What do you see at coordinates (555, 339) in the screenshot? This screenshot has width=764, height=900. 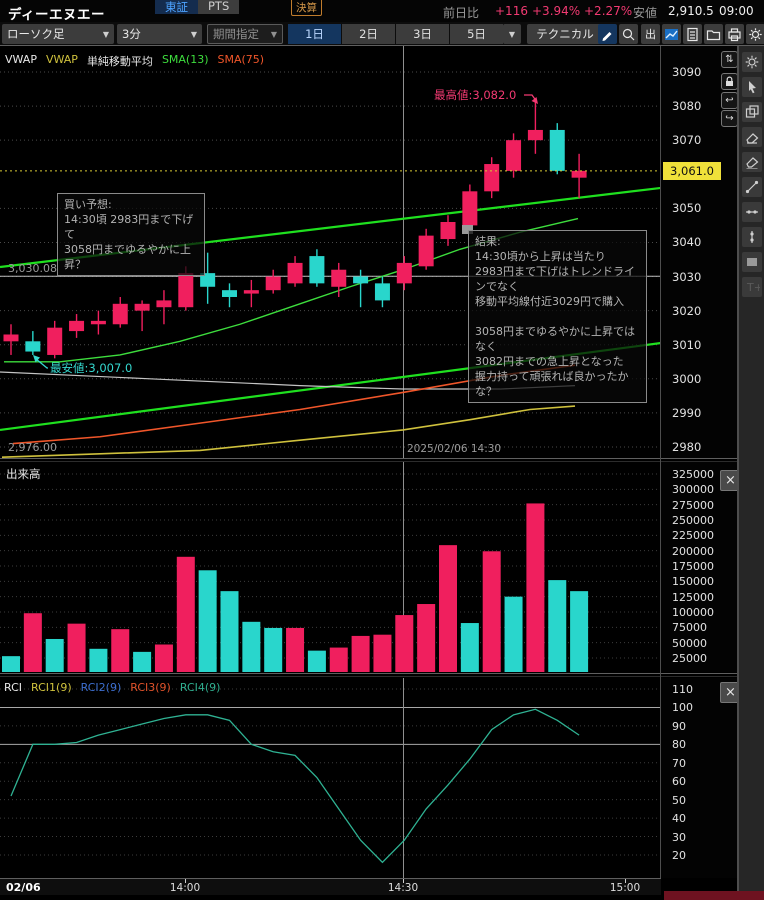 I see `note-line: 3058円までゆるやかに上昇ではなく` at bounding box center [555, 339].